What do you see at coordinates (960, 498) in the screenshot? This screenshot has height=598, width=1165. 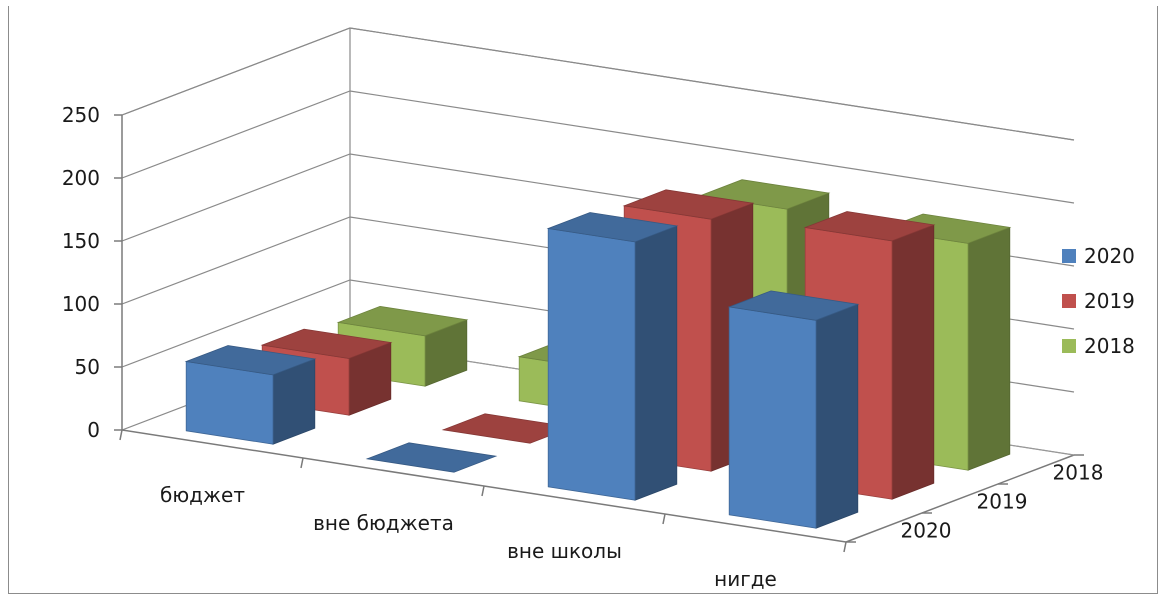 I see `depth-axis-line` at bounding box center [960, 498].